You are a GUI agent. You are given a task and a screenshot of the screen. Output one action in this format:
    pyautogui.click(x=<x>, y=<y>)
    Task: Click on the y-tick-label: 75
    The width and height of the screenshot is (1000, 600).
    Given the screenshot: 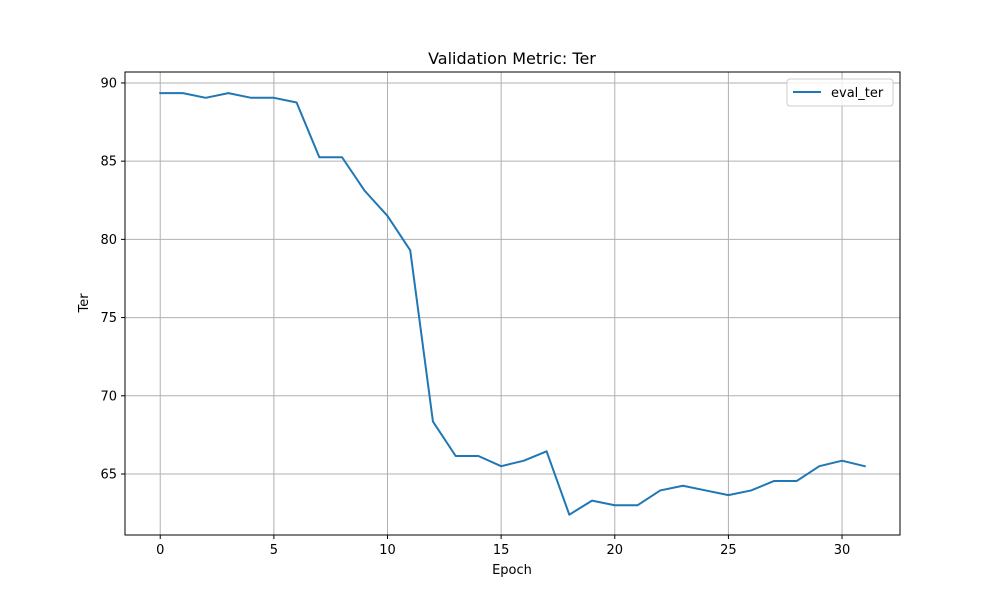 What is the action you would take?
    pyautogui.click(x=108, y=318)
    